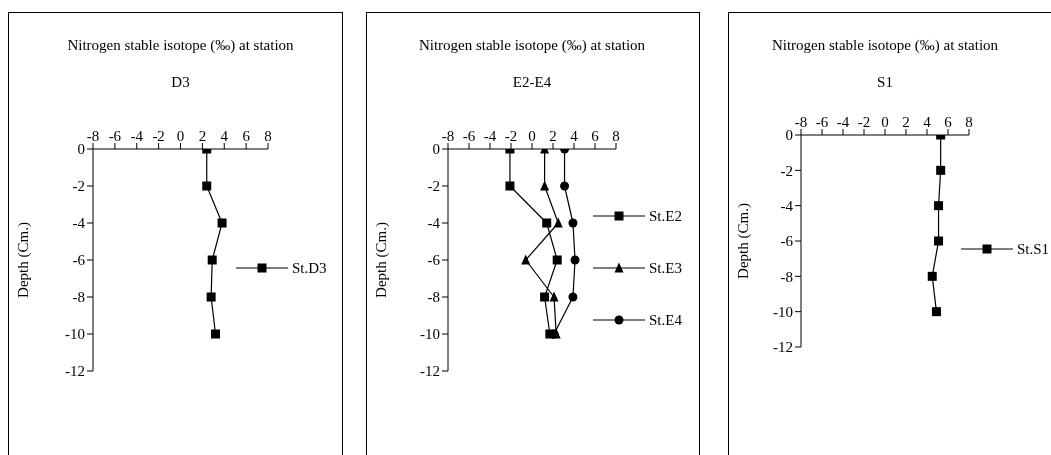 Image resolution: width=1051 pixels, height=455 pixels. I want to click on chart-title: Nitrogen stable isotope (‰) at station E2-E4, so click(532, 63).